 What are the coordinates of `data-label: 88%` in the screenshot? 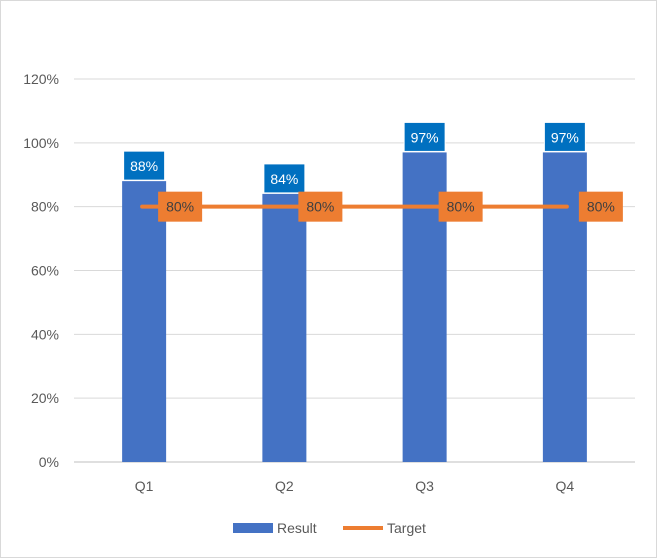 It's located at (144, 166).